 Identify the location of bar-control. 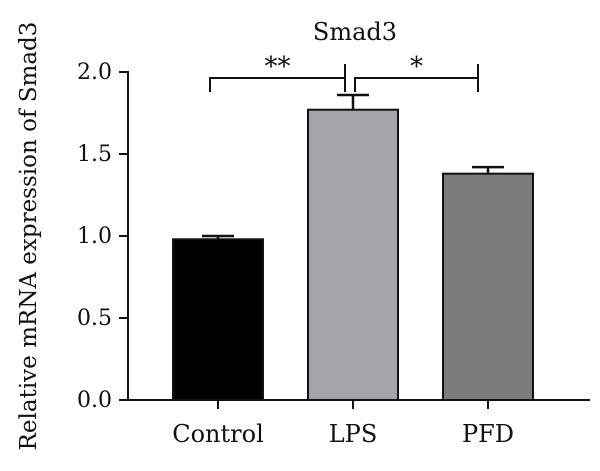
(218, 319).